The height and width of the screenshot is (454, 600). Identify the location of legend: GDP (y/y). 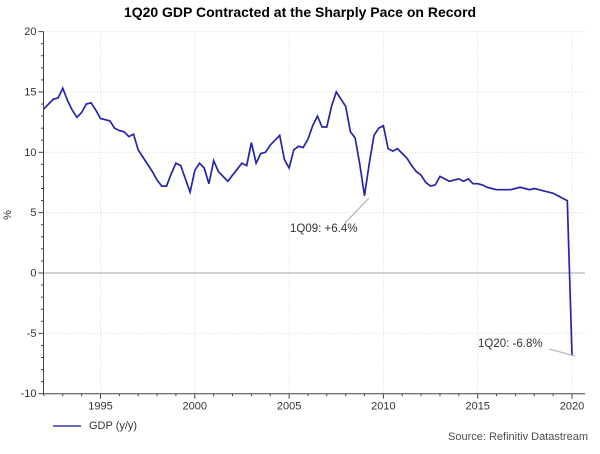
(95, 426).